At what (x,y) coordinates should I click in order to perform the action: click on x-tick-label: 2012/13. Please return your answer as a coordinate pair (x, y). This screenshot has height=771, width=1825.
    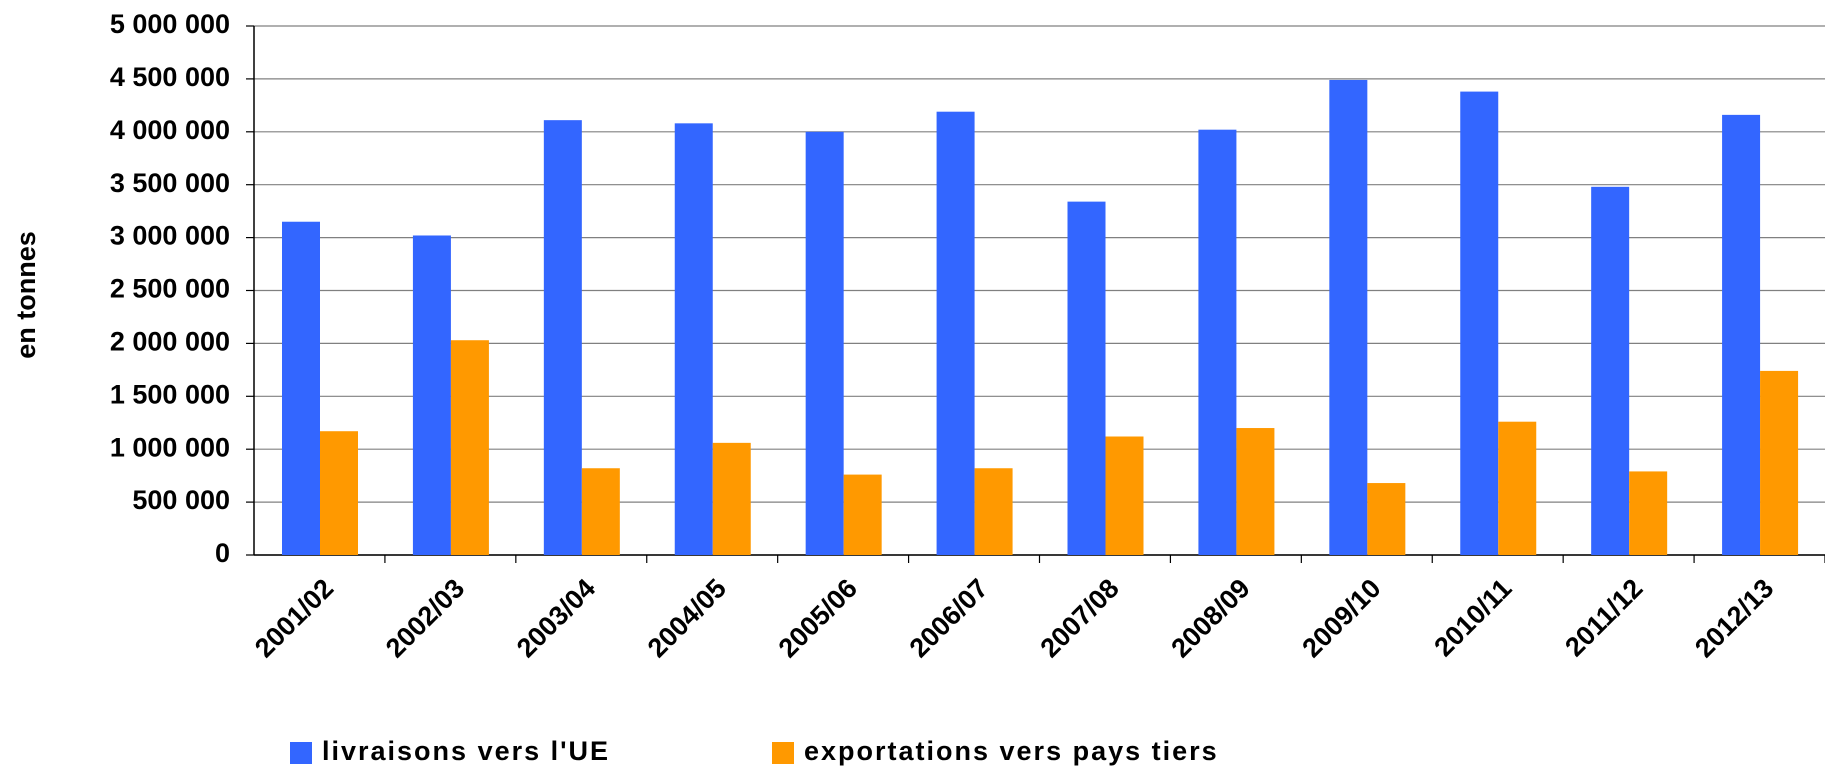
    Looking at the image, I should click on (1734, 618).